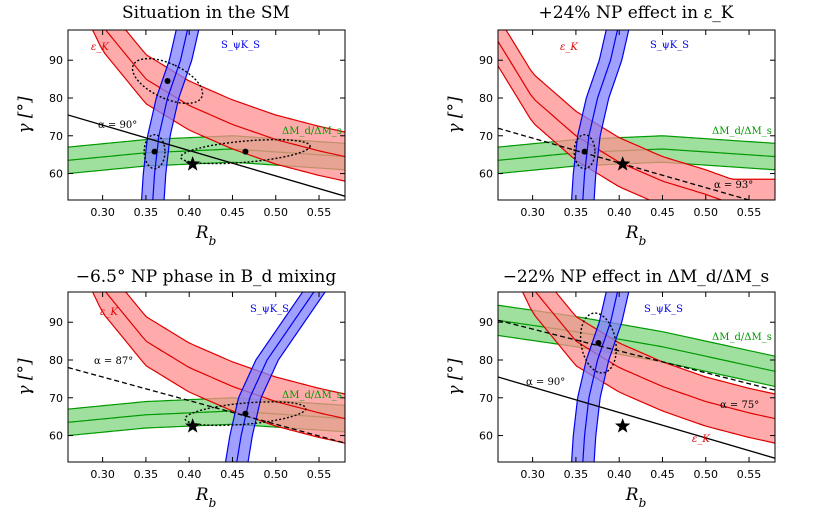  I want to click on panel-1-frame, so click(206, 115).